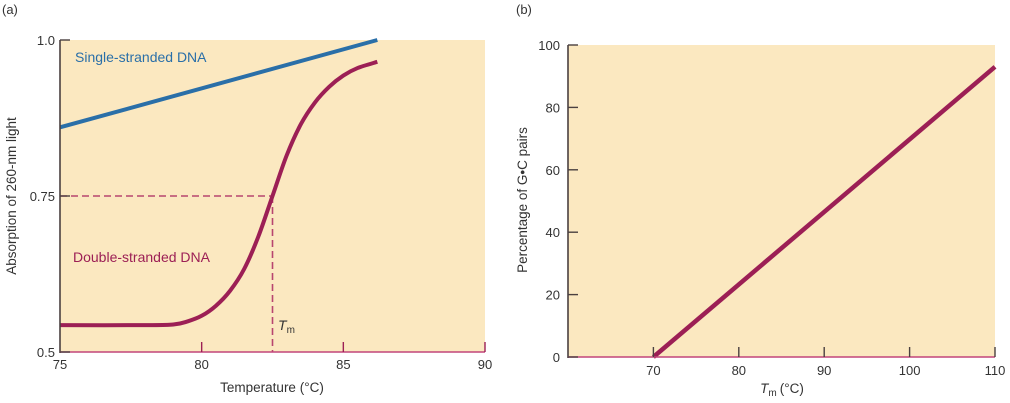 This screenshot has height=403, width=1010. I want to click on tm-annotation: Tm, so click(286, 326).